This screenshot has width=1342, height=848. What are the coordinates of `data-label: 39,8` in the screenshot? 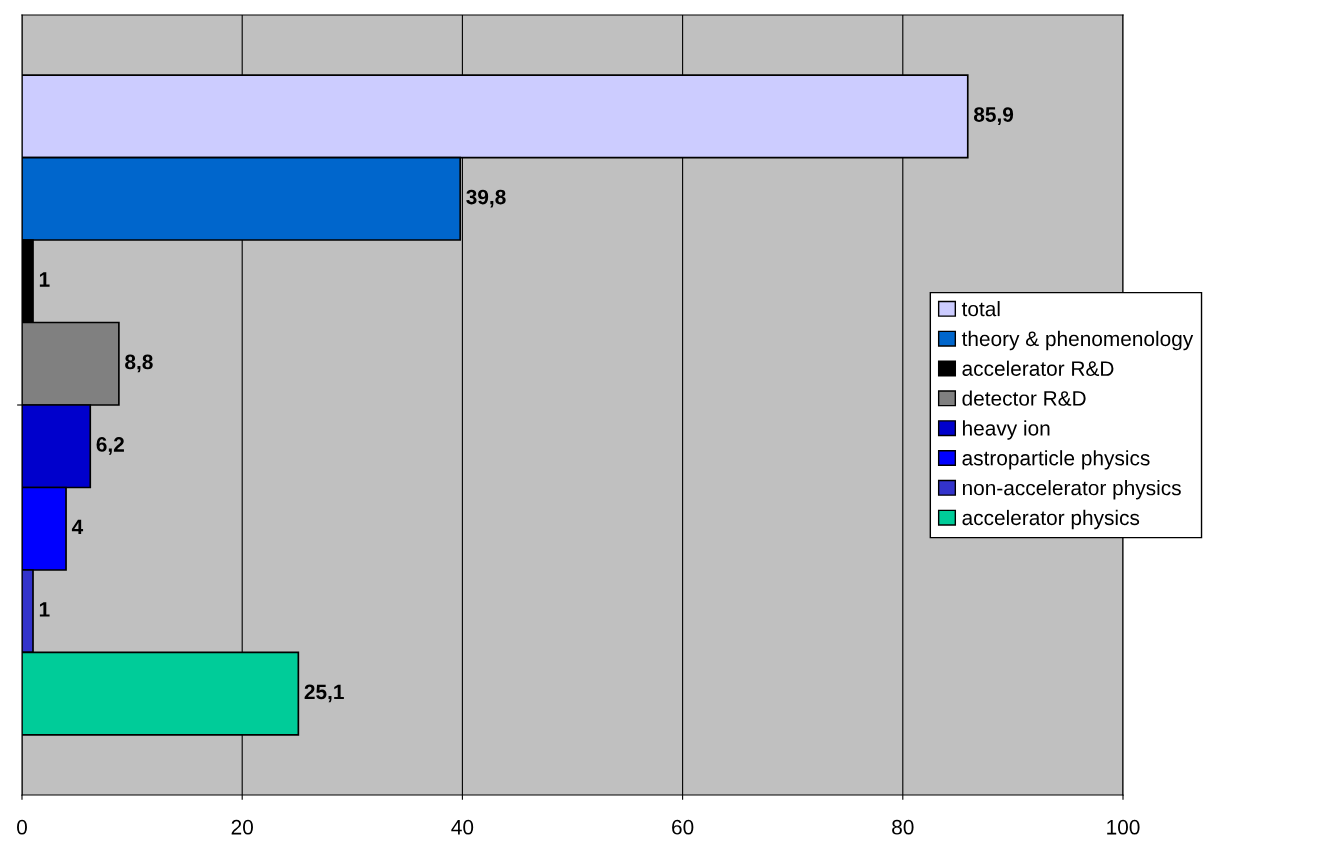 It's located at (486, 198).